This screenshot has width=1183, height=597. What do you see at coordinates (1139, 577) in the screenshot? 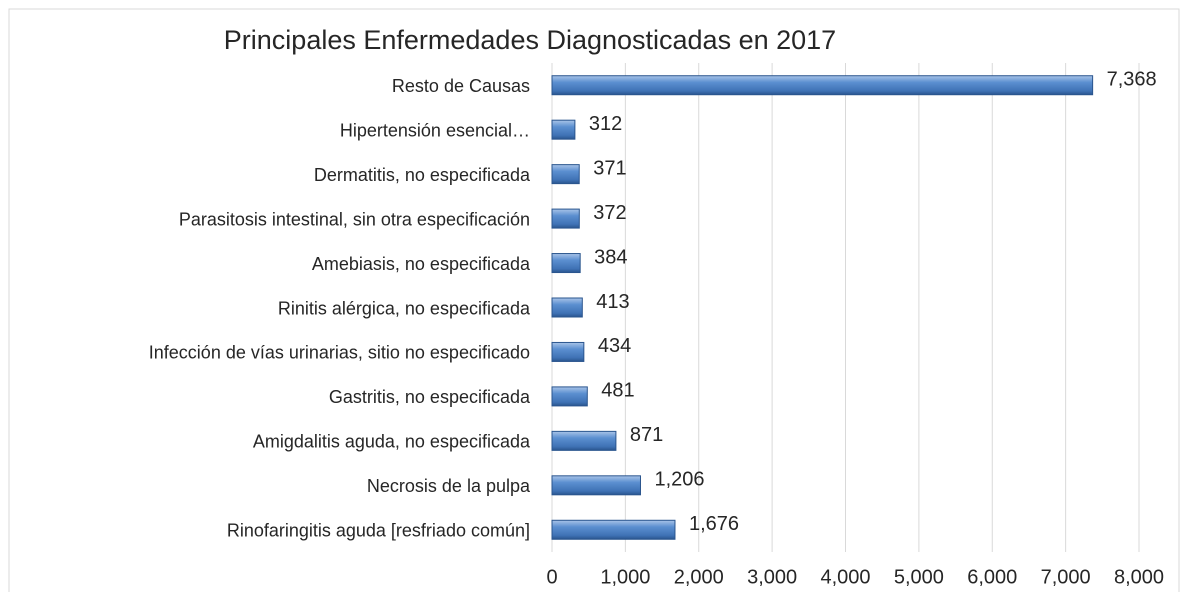
I see `x-tick-label: 8,000` at bounding box center [1139, 577].